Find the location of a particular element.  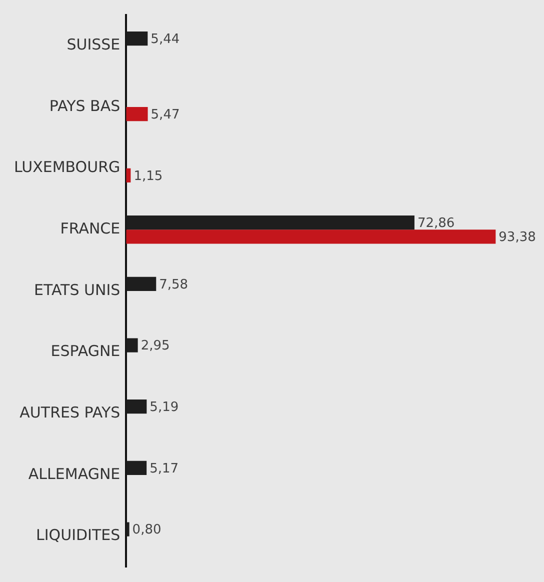

data-label: 0,80 is located at coordinates (147, 530).